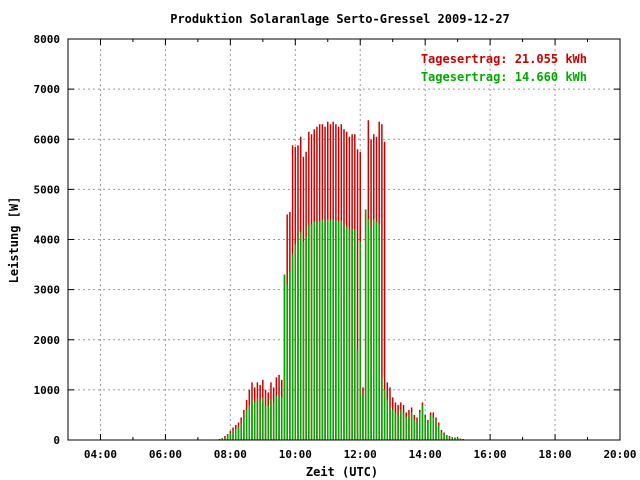 Image resolution: width=640 pixels, height=480 pixels. I want to click on x-tick-label: 14:00, so click(425, 454).